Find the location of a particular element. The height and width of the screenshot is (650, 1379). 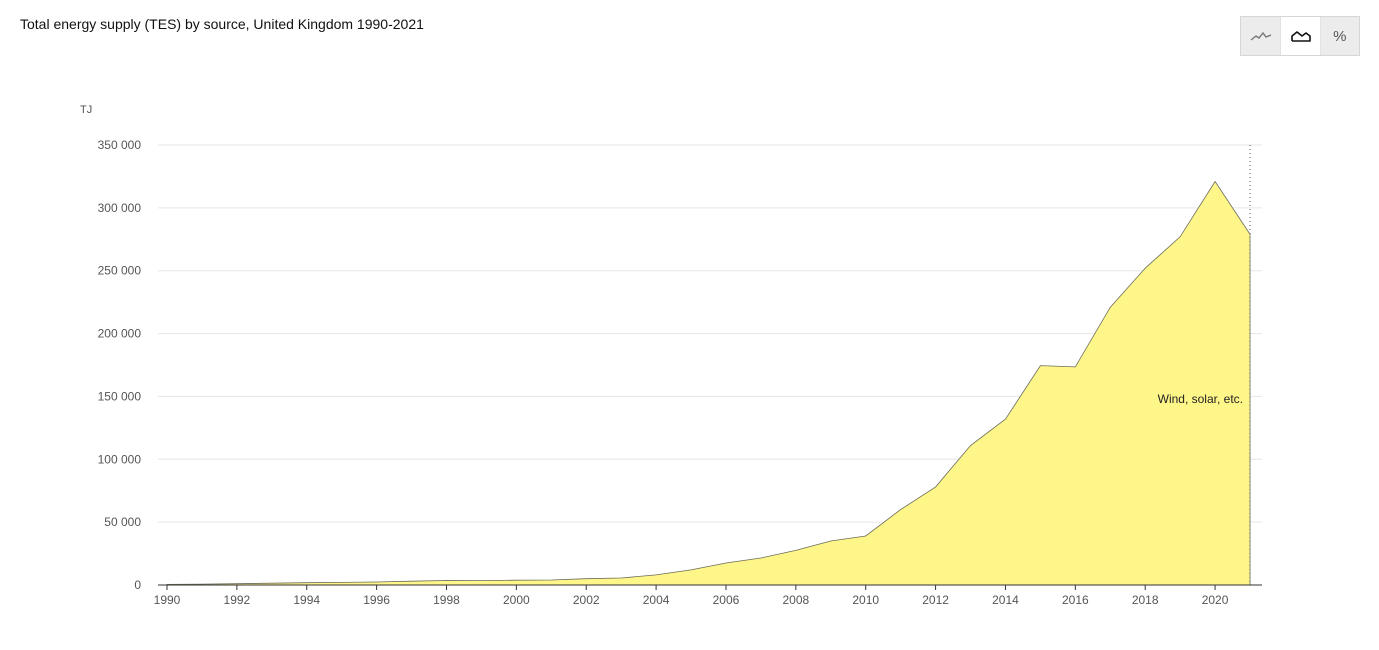

area-chart-toggle is located at coordinates (1300, 36).